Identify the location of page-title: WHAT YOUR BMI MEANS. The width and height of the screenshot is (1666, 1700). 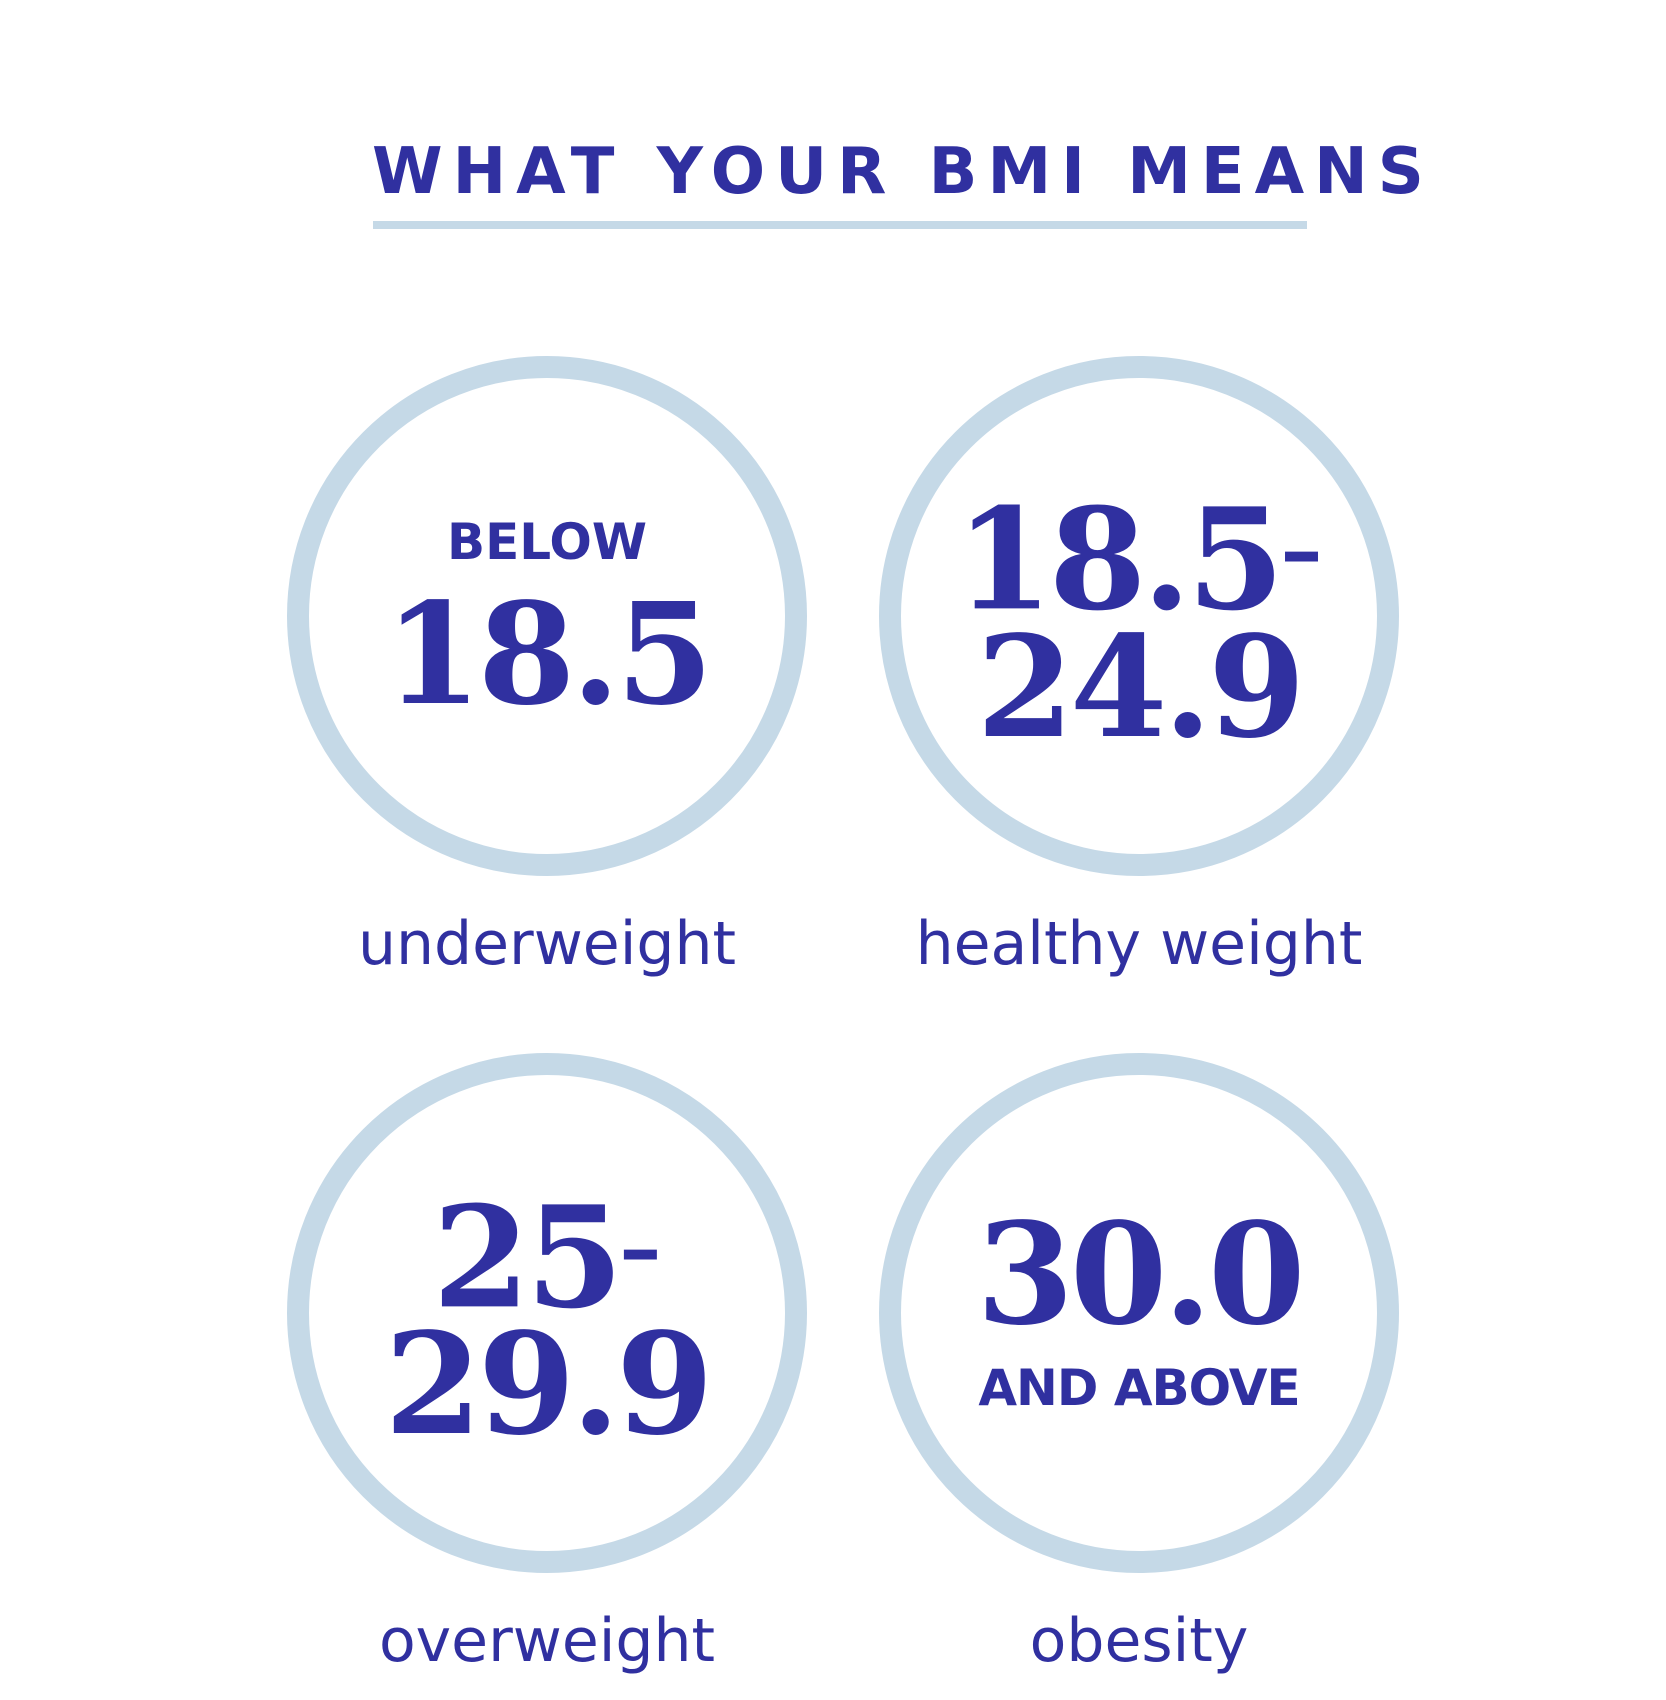
(903, 172).